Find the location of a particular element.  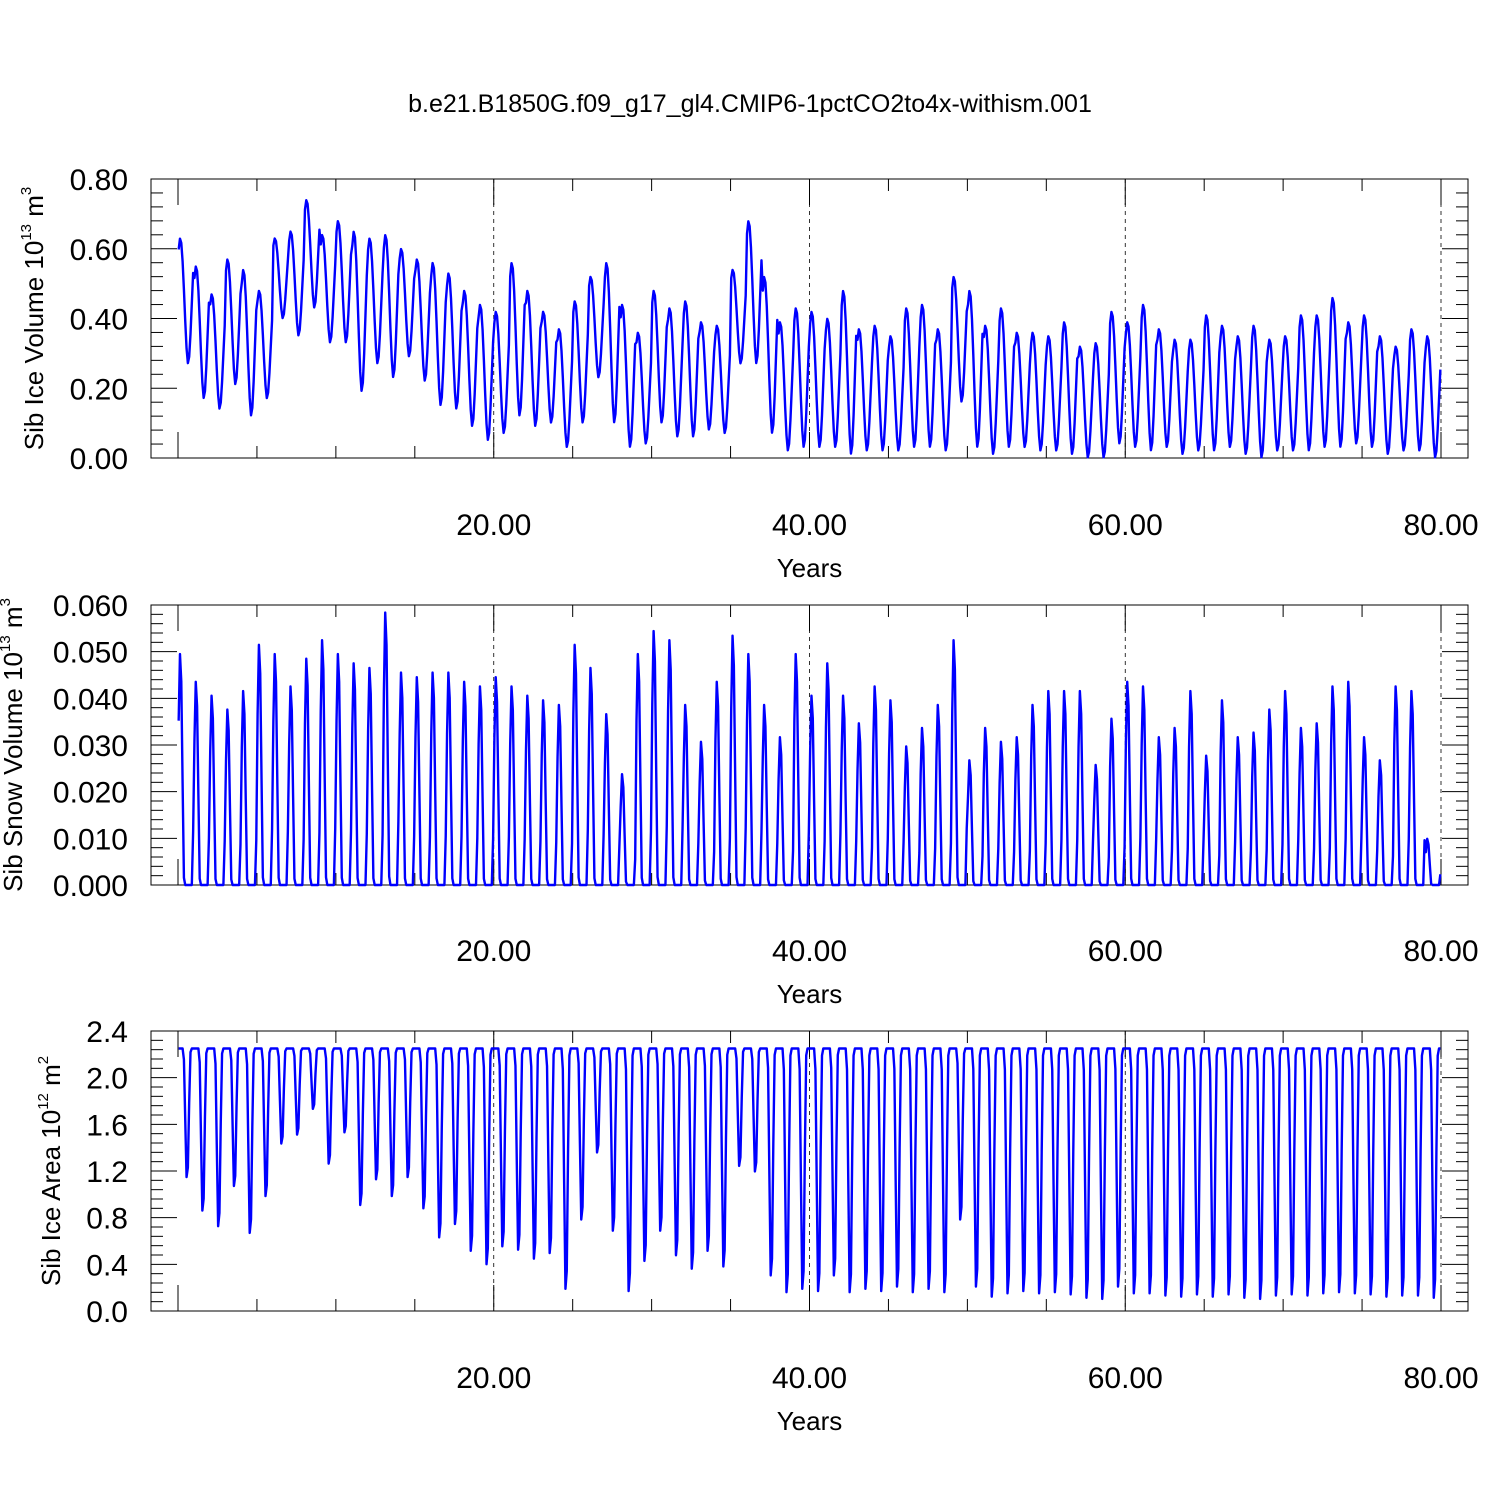

y-tick-label: 0.0 is located at coordinates (107, 1312).